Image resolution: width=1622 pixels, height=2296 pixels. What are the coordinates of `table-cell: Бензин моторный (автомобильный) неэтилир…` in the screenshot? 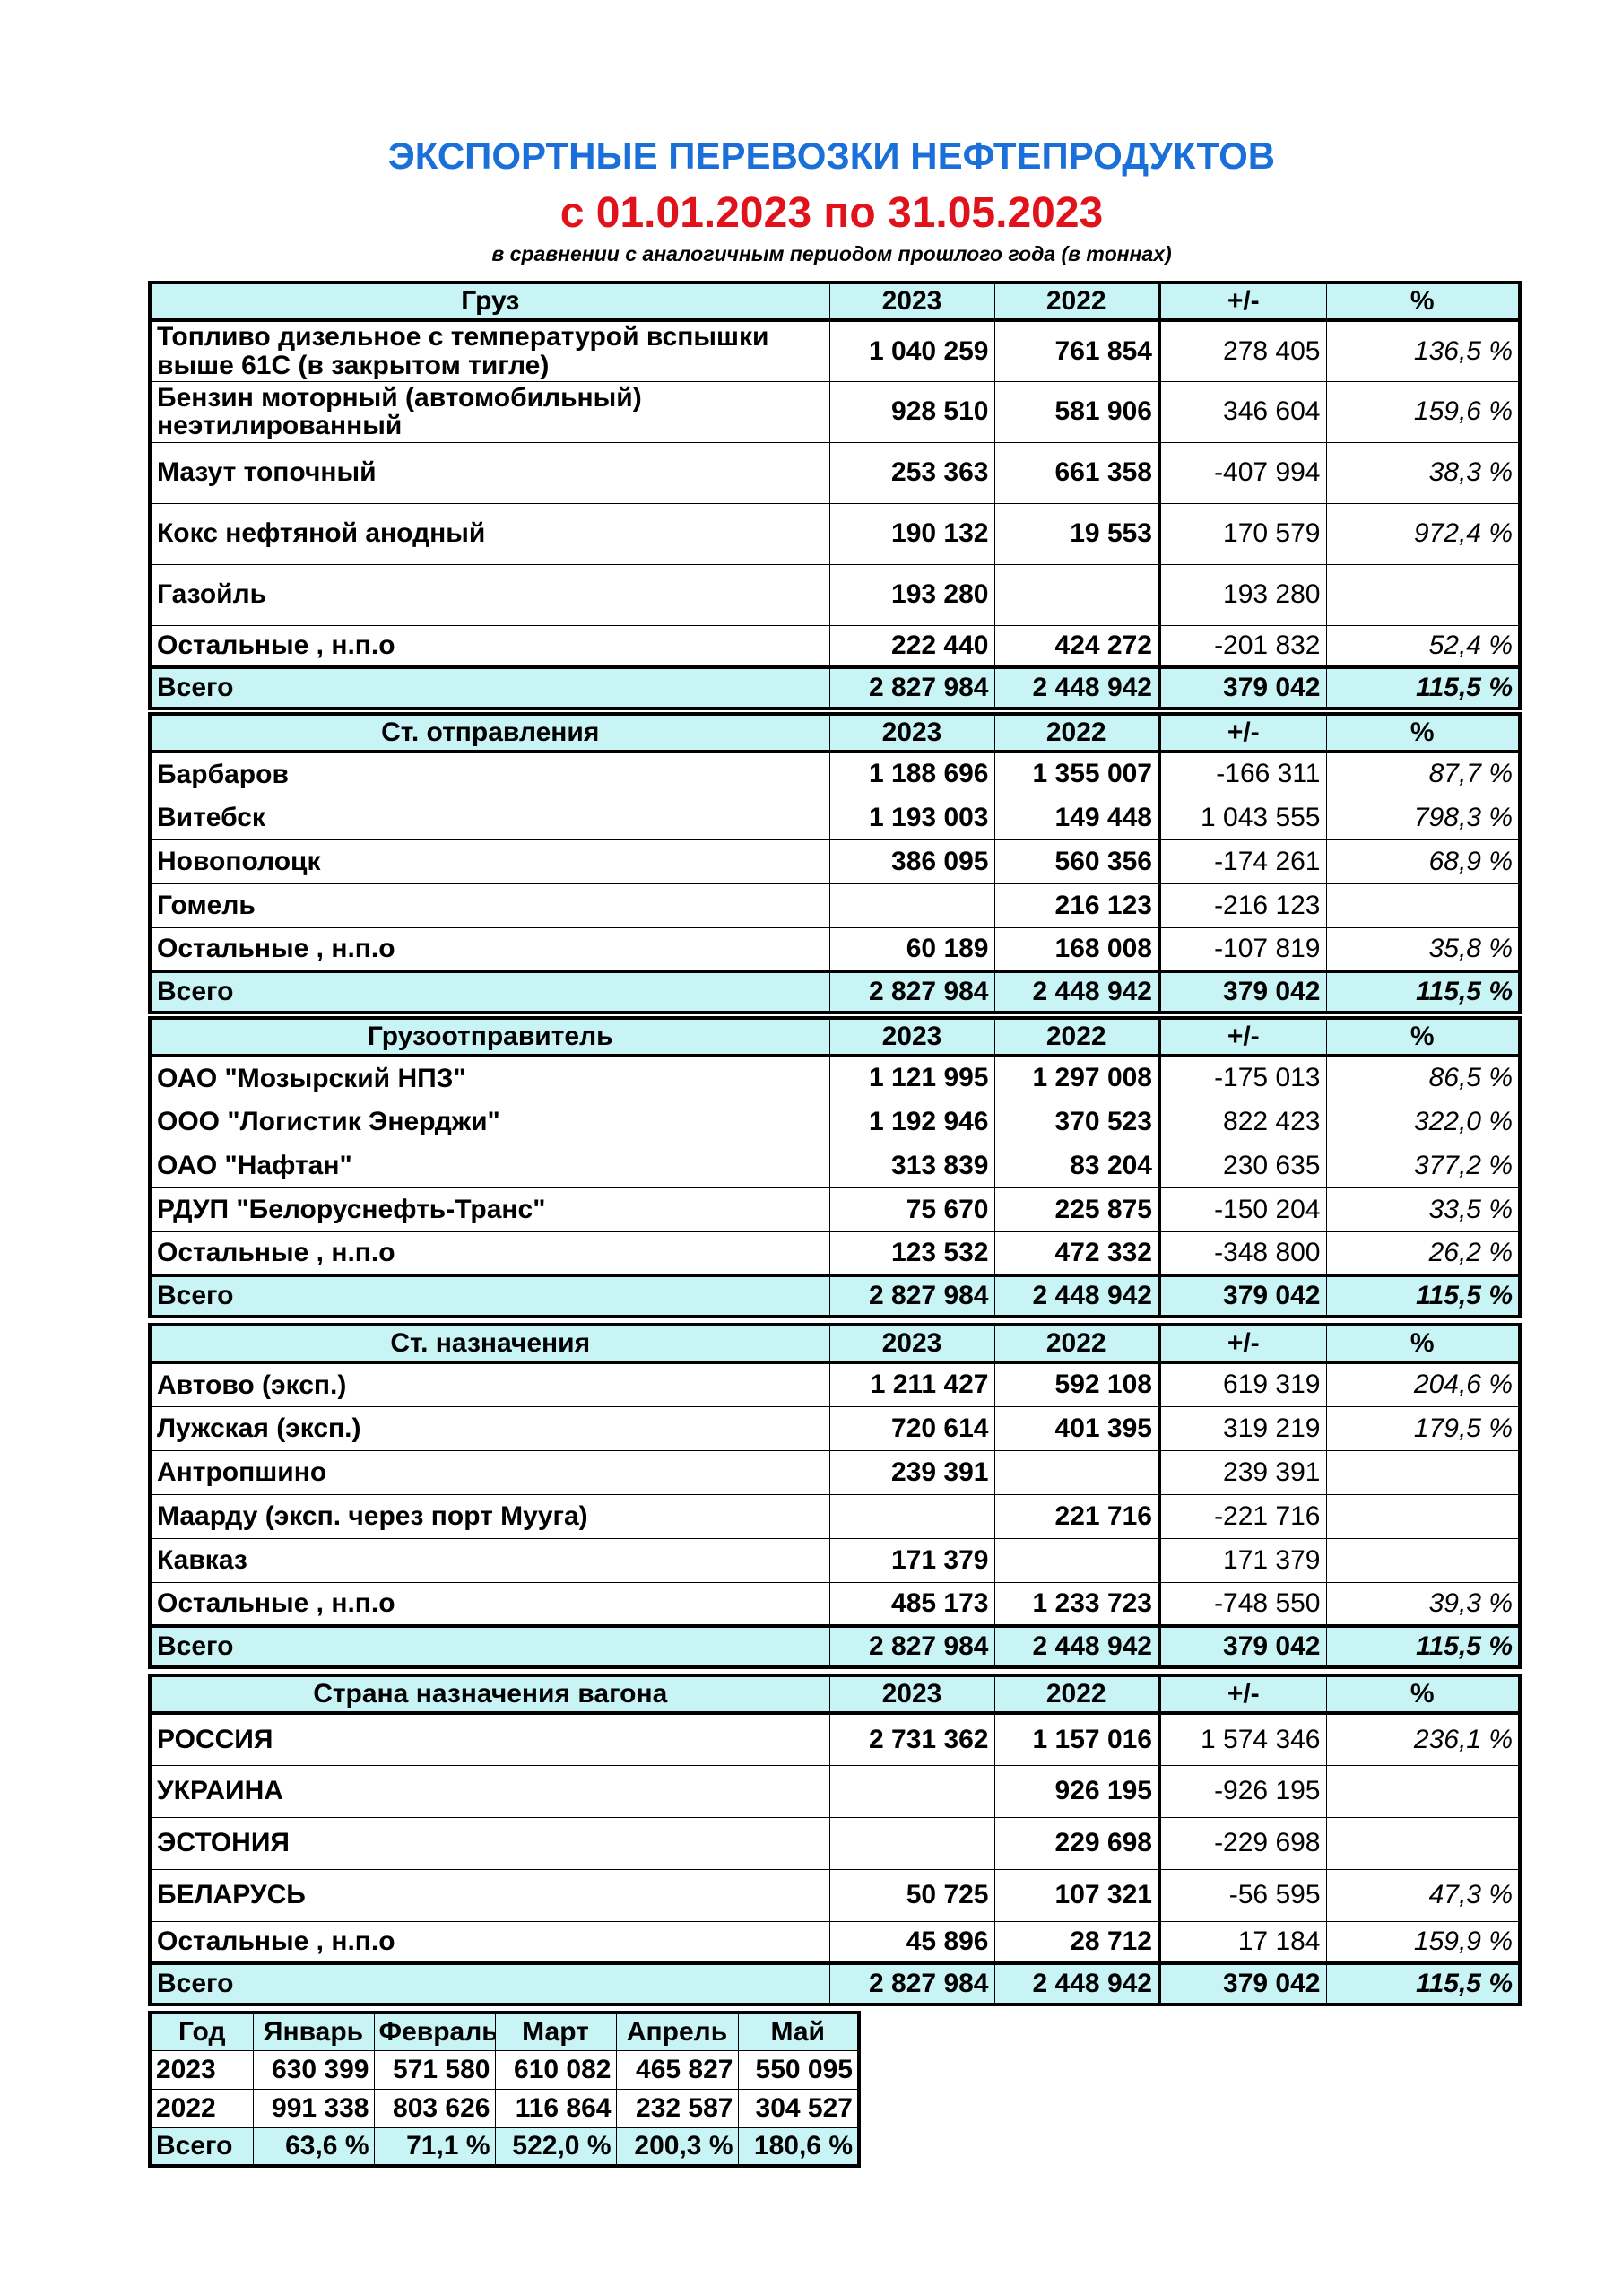 It's located at (489, 411).